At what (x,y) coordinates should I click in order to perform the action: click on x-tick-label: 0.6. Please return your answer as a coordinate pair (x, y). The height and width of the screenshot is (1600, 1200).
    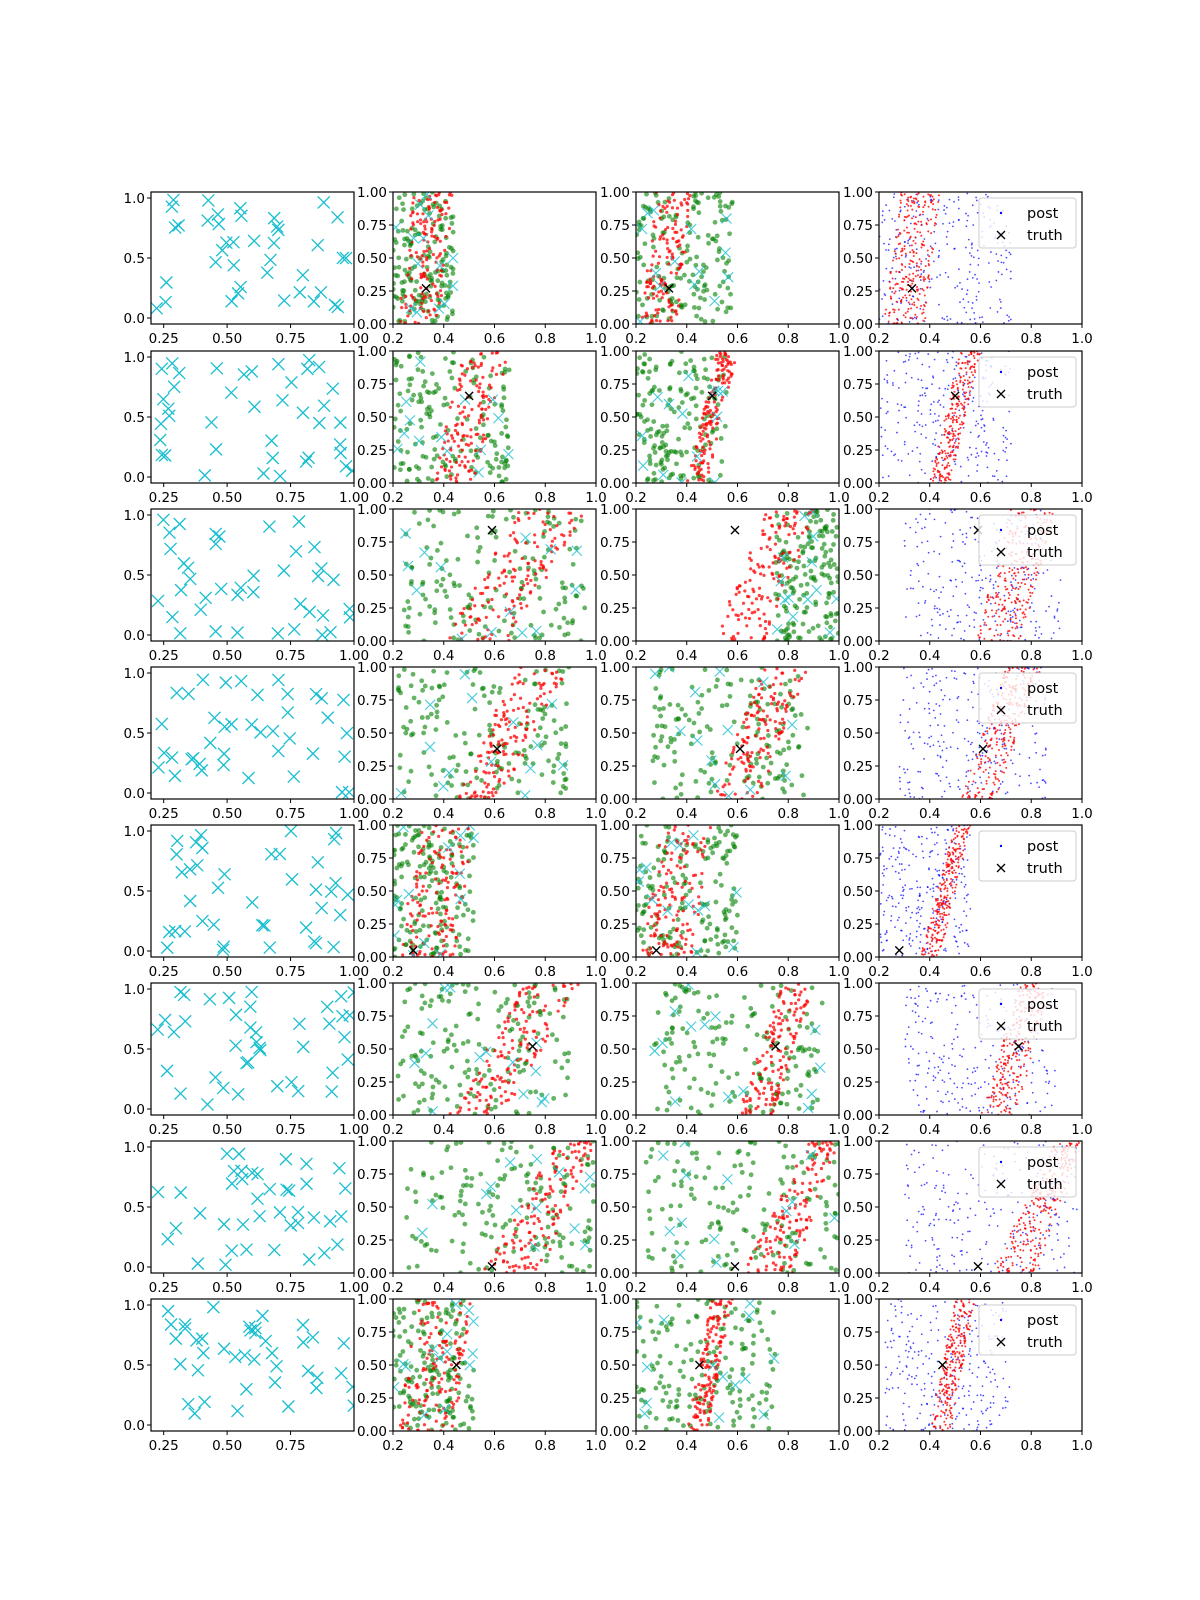
    Looking at the image, I should click on (737, 656).